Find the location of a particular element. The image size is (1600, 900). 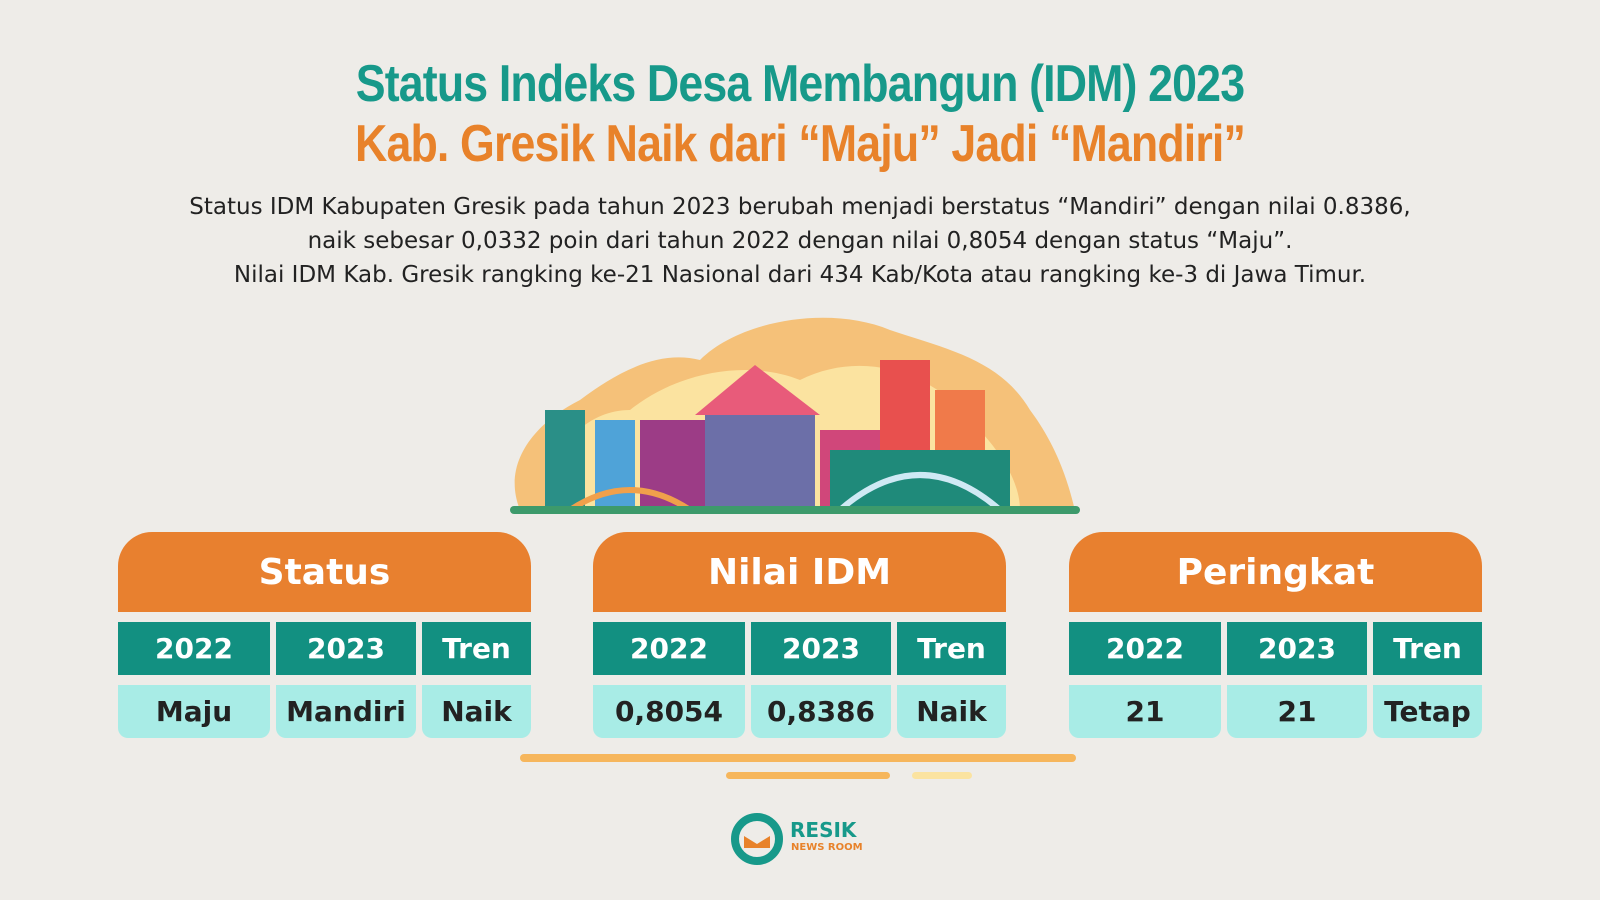

card-title: Peringkat is located at coordinates (1275, 572).